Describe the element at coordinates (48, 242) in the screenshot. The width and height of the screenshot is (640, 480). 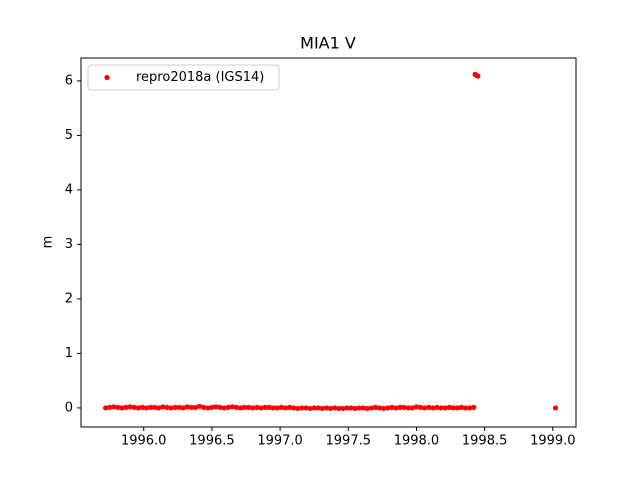
I see `y-axis-label: m` at that location.